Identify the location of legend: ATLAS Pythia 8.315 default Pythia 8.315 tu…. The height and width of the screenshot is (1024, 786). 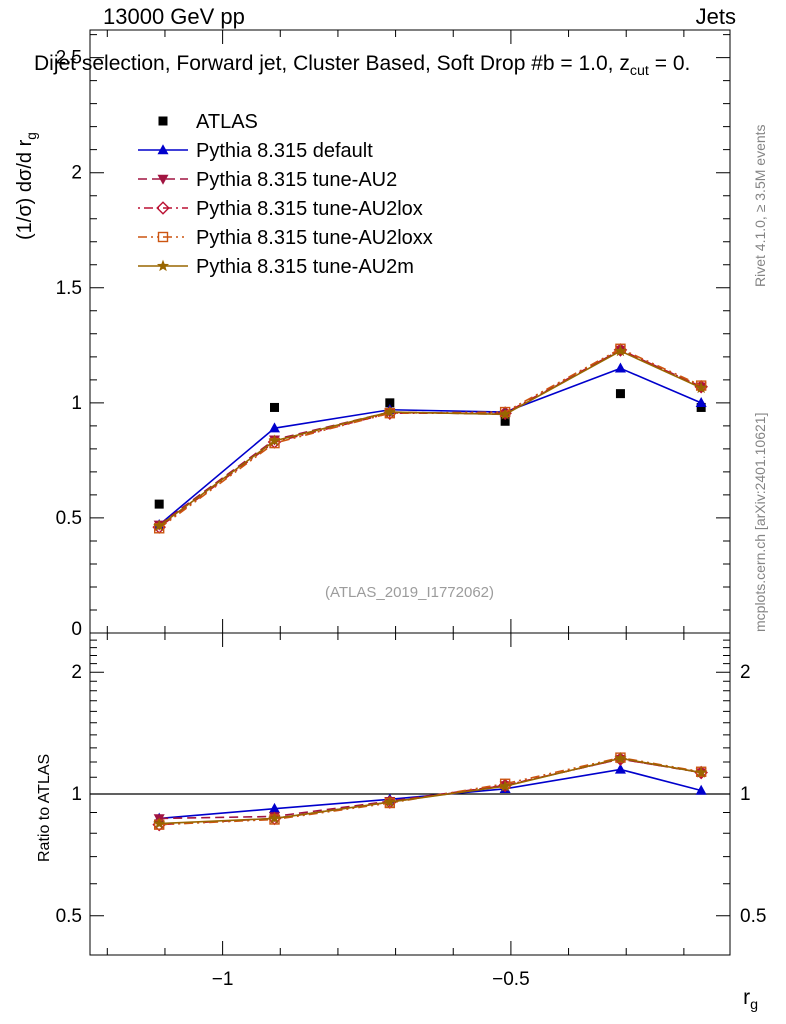
(285, 194).